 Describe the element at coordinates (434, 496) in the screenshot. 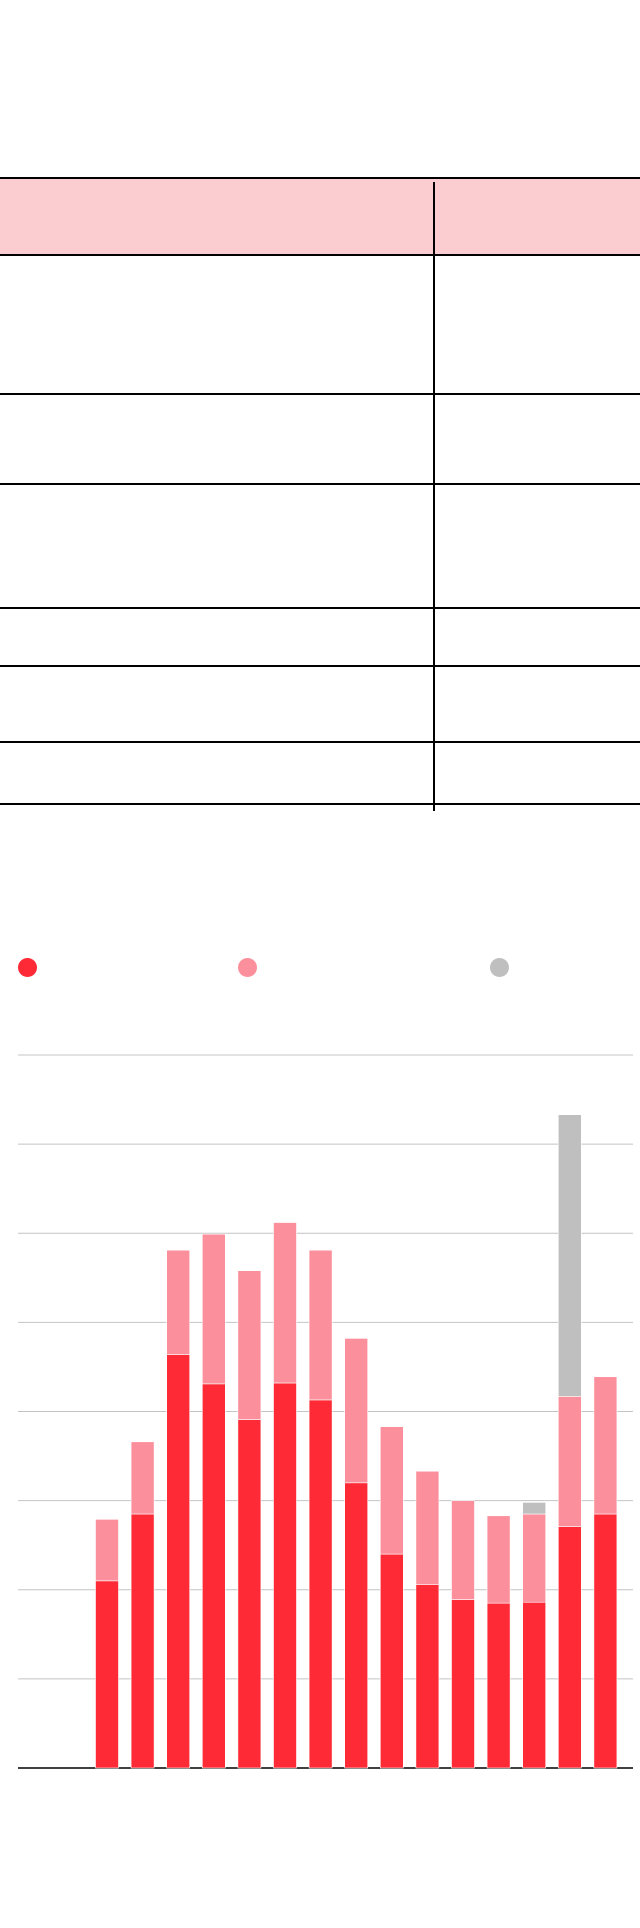

I see `column-divider` at that location.